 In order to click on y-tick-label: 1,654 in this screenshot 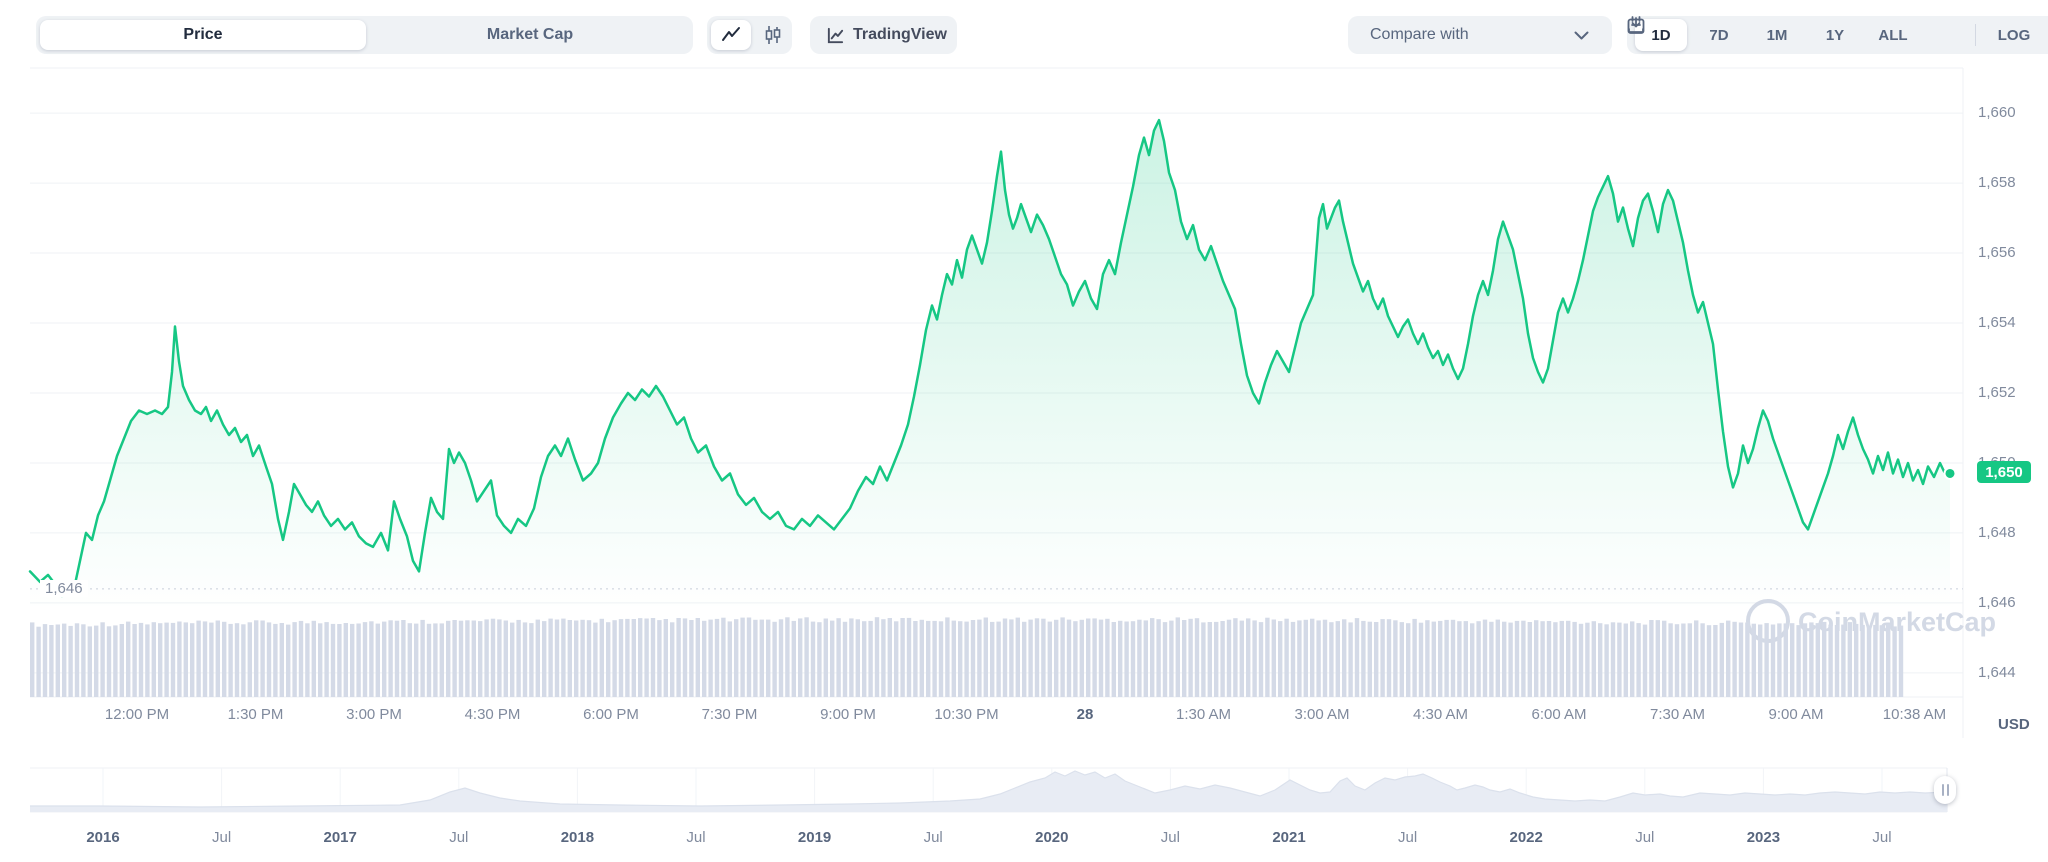, I will do `click(1997, 323)`.